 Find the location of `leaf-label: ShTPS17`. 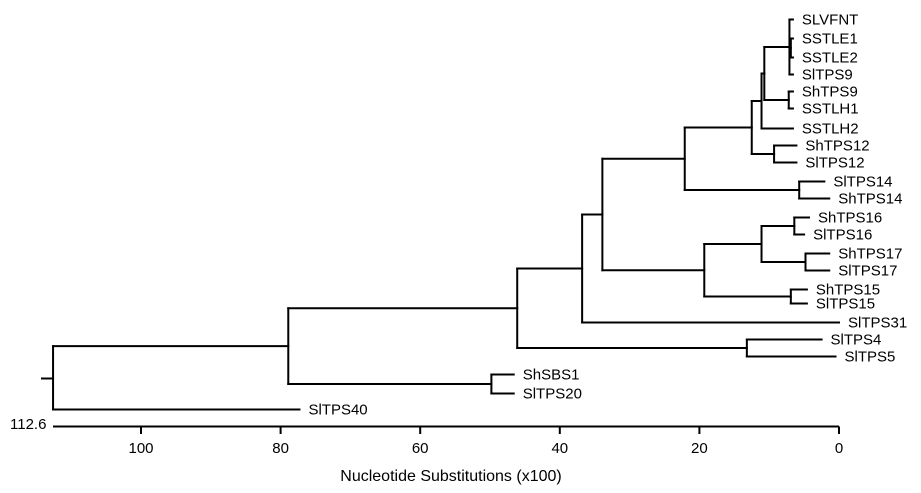

leaf-label: ShTPS17 is located at coordinates (870, 254).